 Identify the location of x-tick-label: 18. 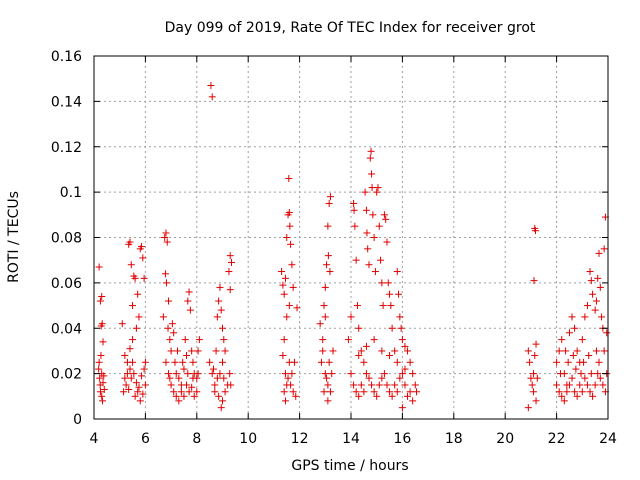
(454, 439).